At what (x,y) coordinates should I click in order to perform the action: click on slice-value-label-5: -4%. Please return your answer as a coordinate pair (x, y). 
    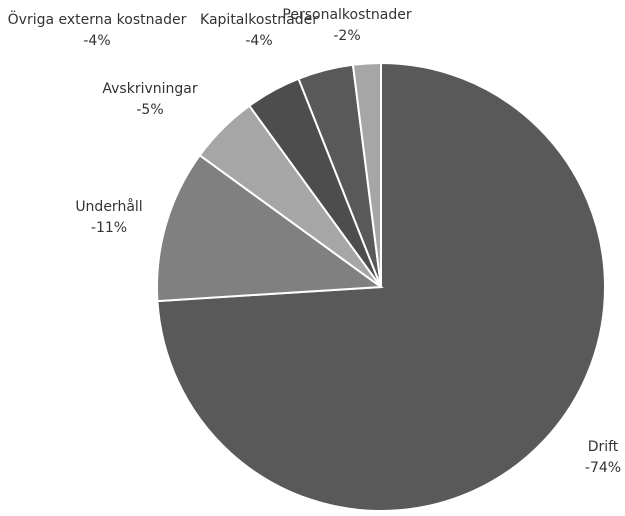
    Looking at the image, I should click on (258, 41).